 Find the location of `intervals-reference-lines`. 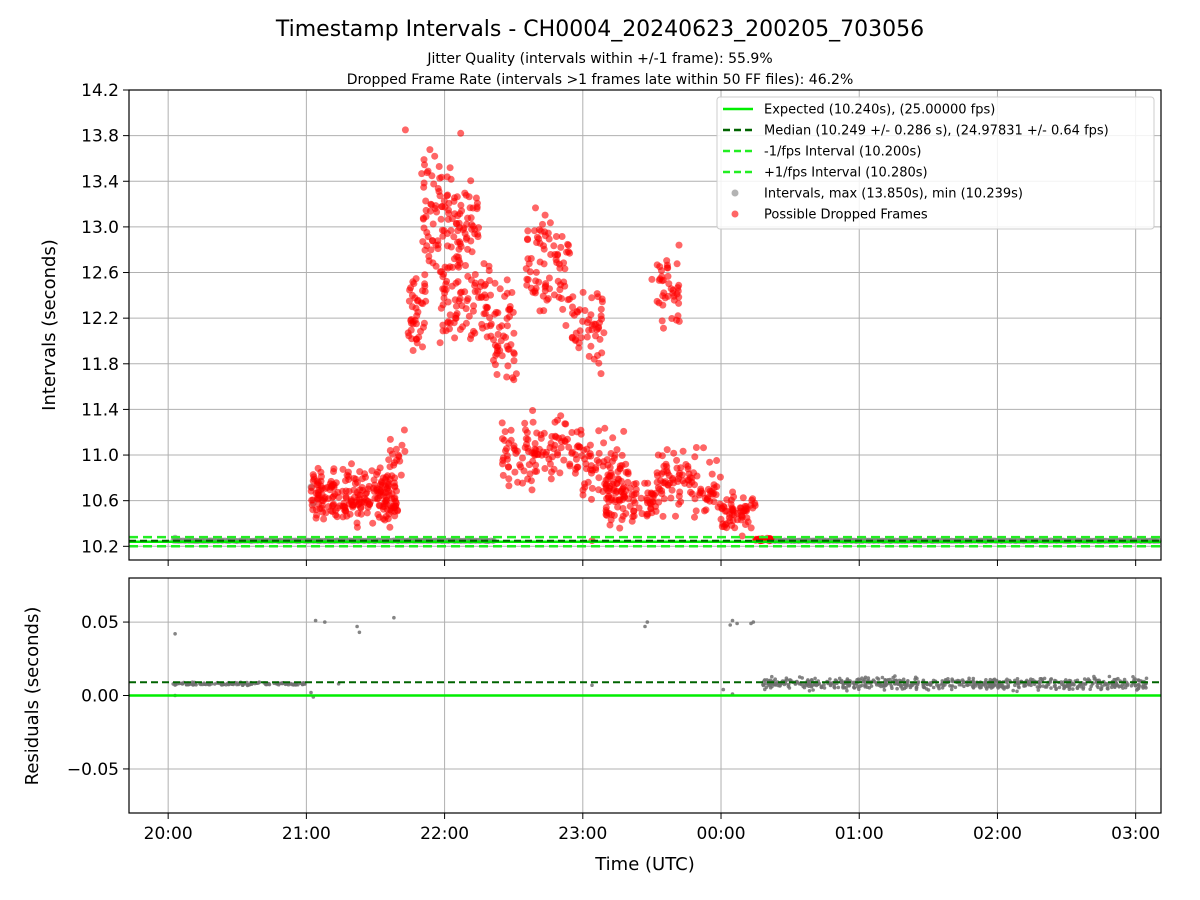

intervals-reference-lines is located at coordinates (645, 541).